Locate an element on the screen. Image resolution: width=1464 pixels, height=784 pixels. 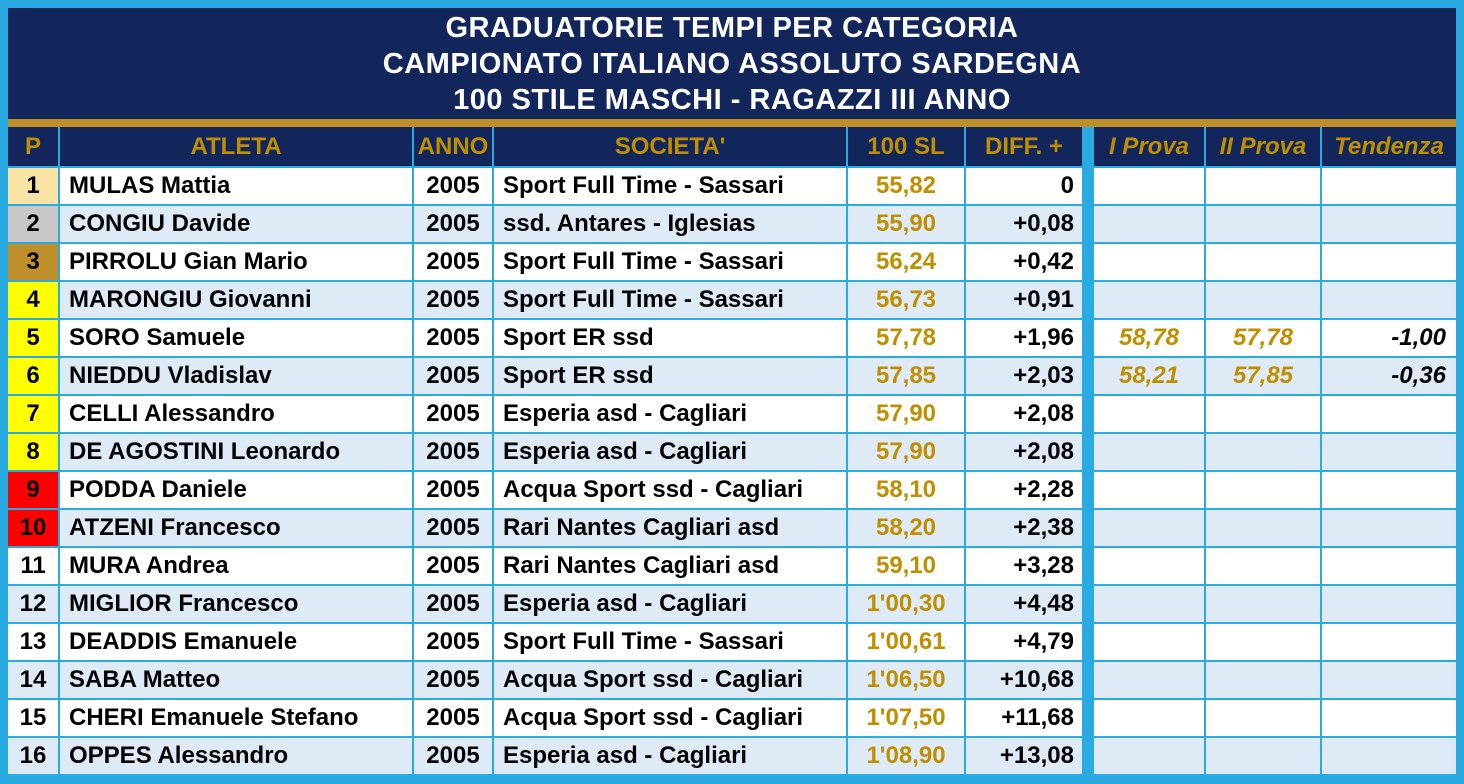
diff-cell: +11,68 is located at coordinates (1024, 718).